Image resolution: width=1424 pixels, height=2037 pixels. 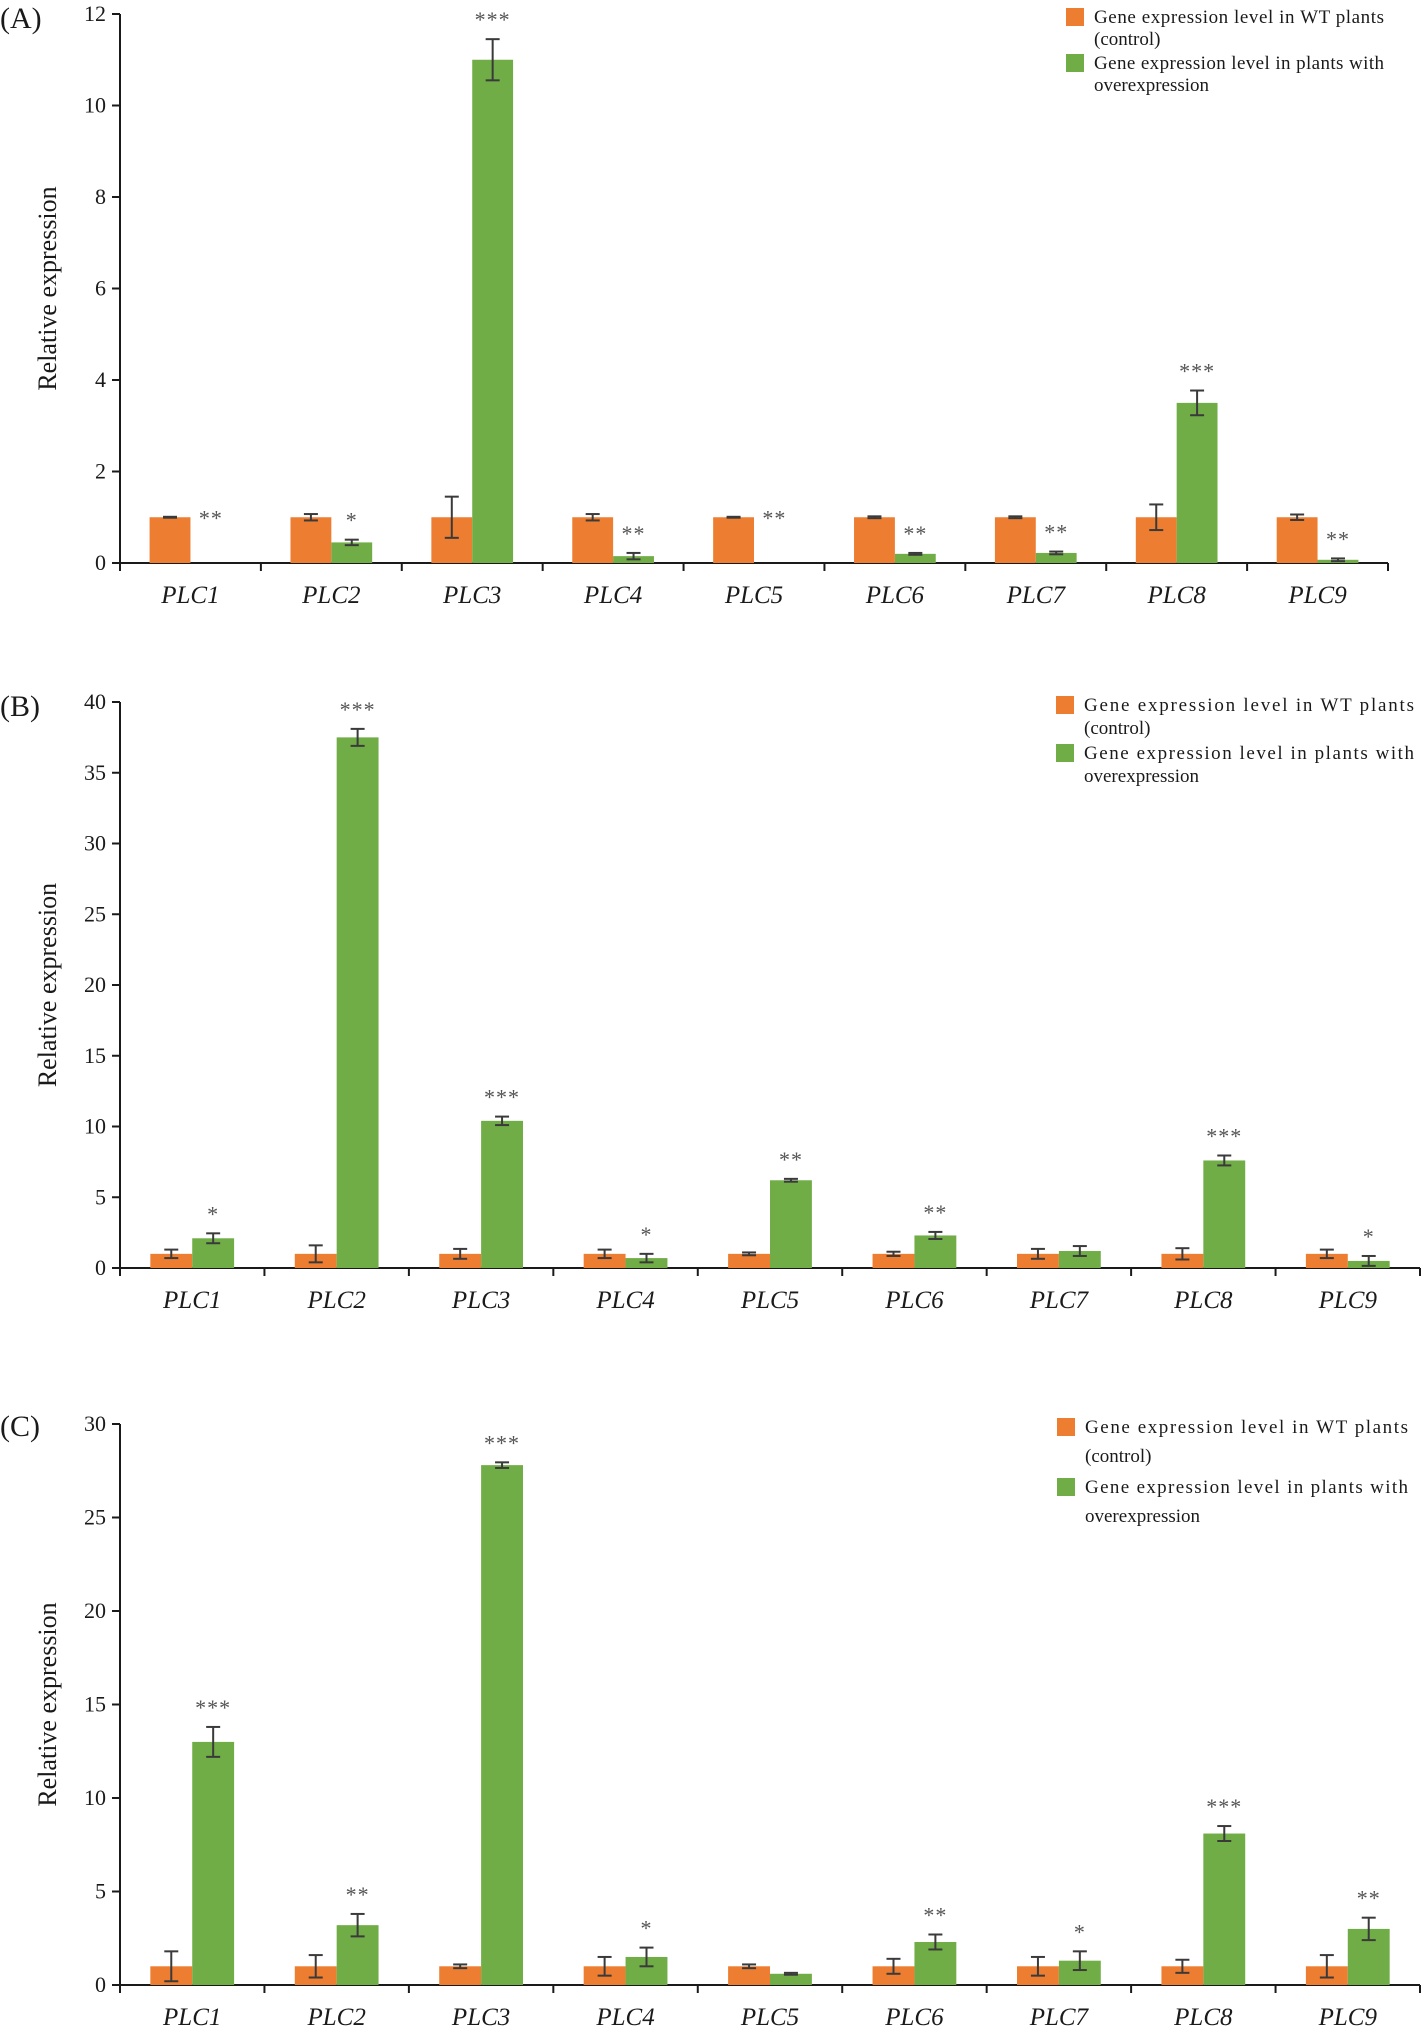 What do you see at coordinates (1249, 753) in the screenshot?
I see `legend-text-line: Gene expression level in plants with` at bounding box center [1249, 753].